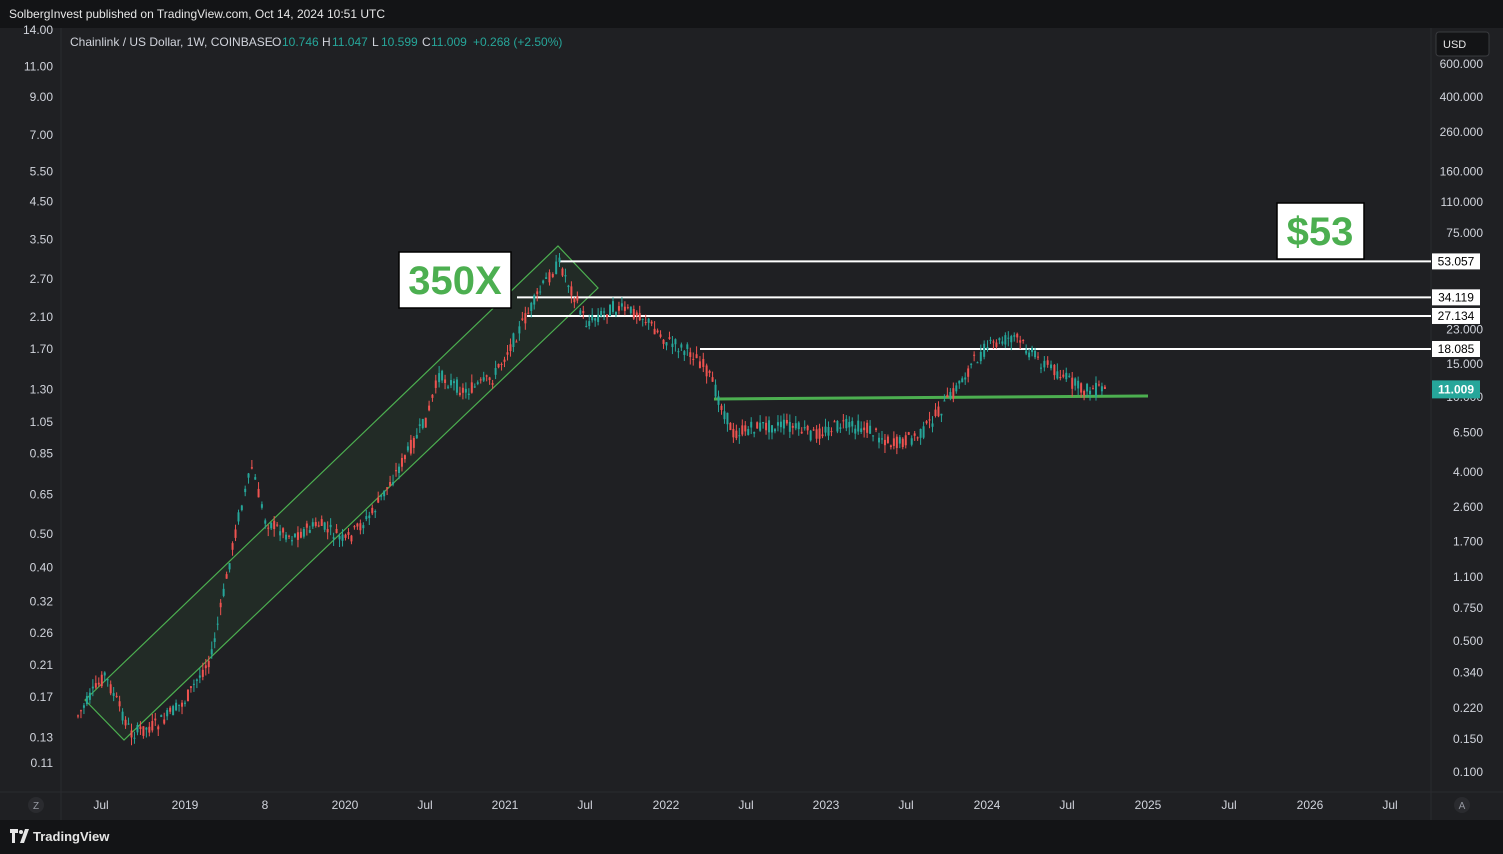 The height and width of the screenshot is (854, 1503). Describe the element at coordinates (1456, 297) in the screenshot. I see `level-badge` at that location.